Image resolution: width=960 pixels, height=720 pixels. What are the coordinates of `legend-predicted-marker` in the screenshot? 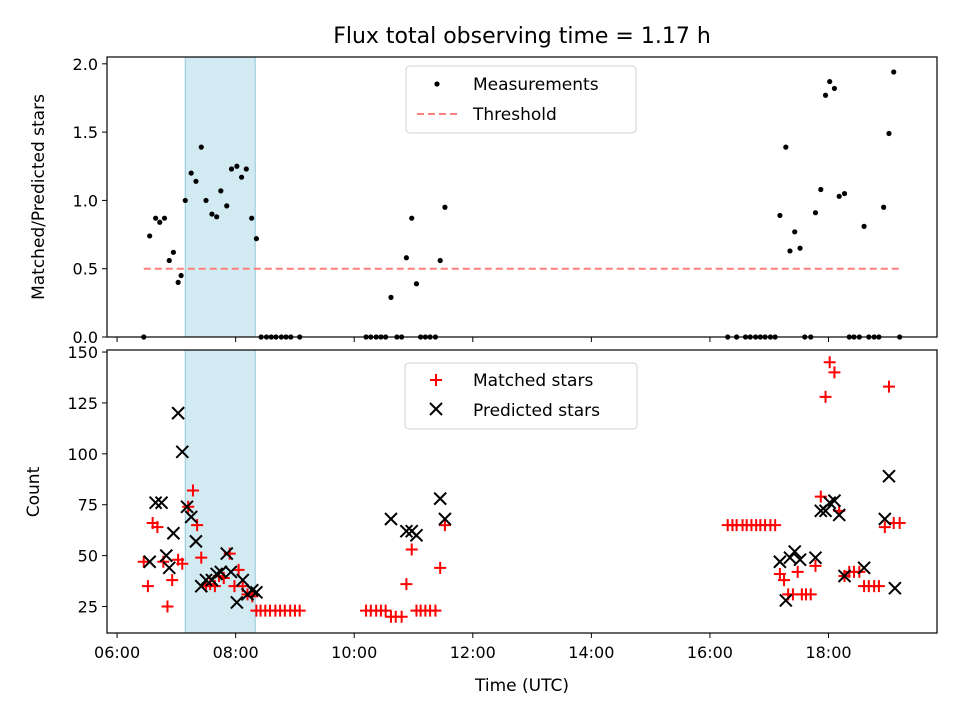 It's located at (436, 409).